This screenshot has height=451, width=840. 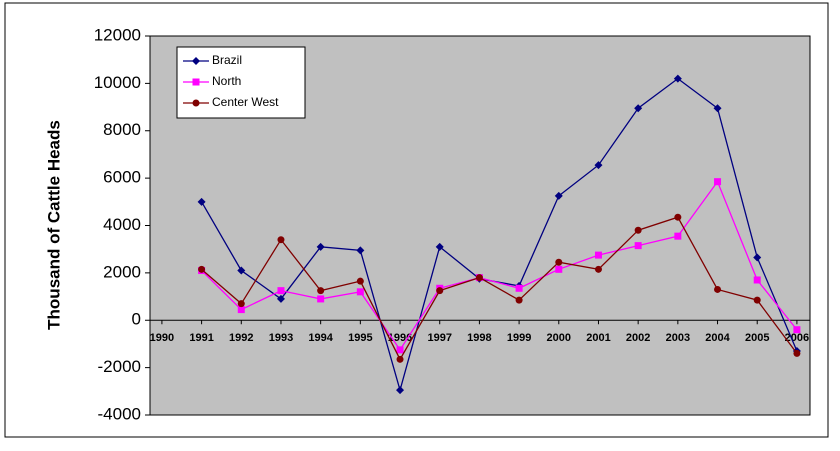 What do you see at coordinates (117, 82) in the screenshot?
I see `y-tick-label: 10000` at bounding box center [117, 82].